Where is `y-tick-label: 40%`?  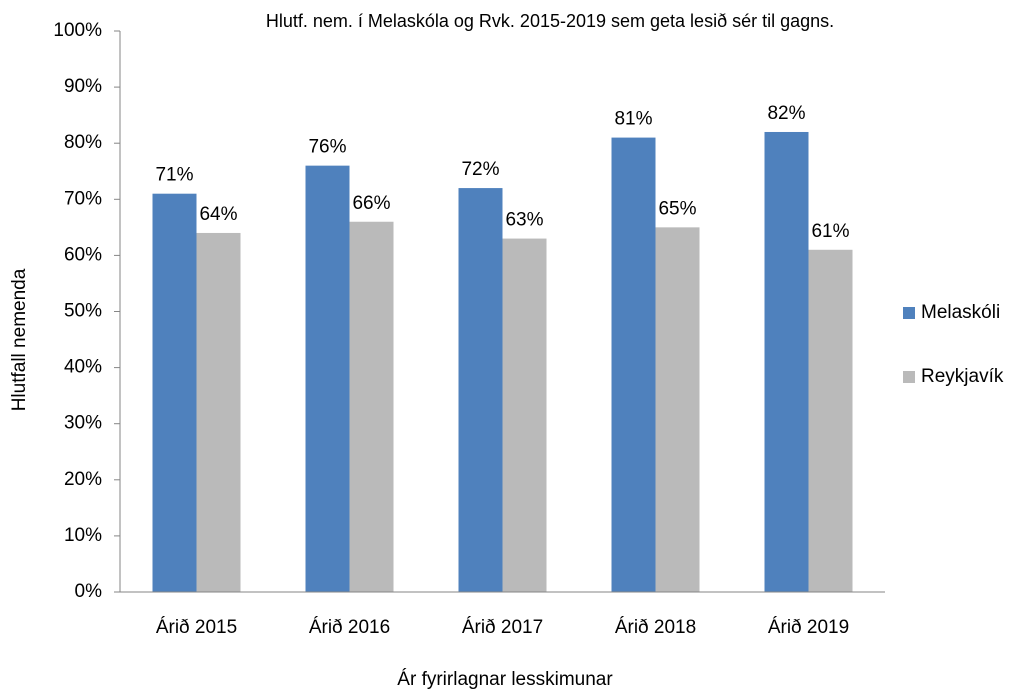
y-tick-label: 40% is located at coordinates (83, 367).